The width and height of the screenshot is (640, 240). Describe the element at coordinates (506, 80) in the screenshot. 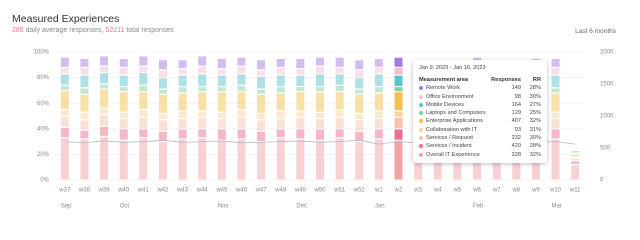

I see `col: Responses` at that location.